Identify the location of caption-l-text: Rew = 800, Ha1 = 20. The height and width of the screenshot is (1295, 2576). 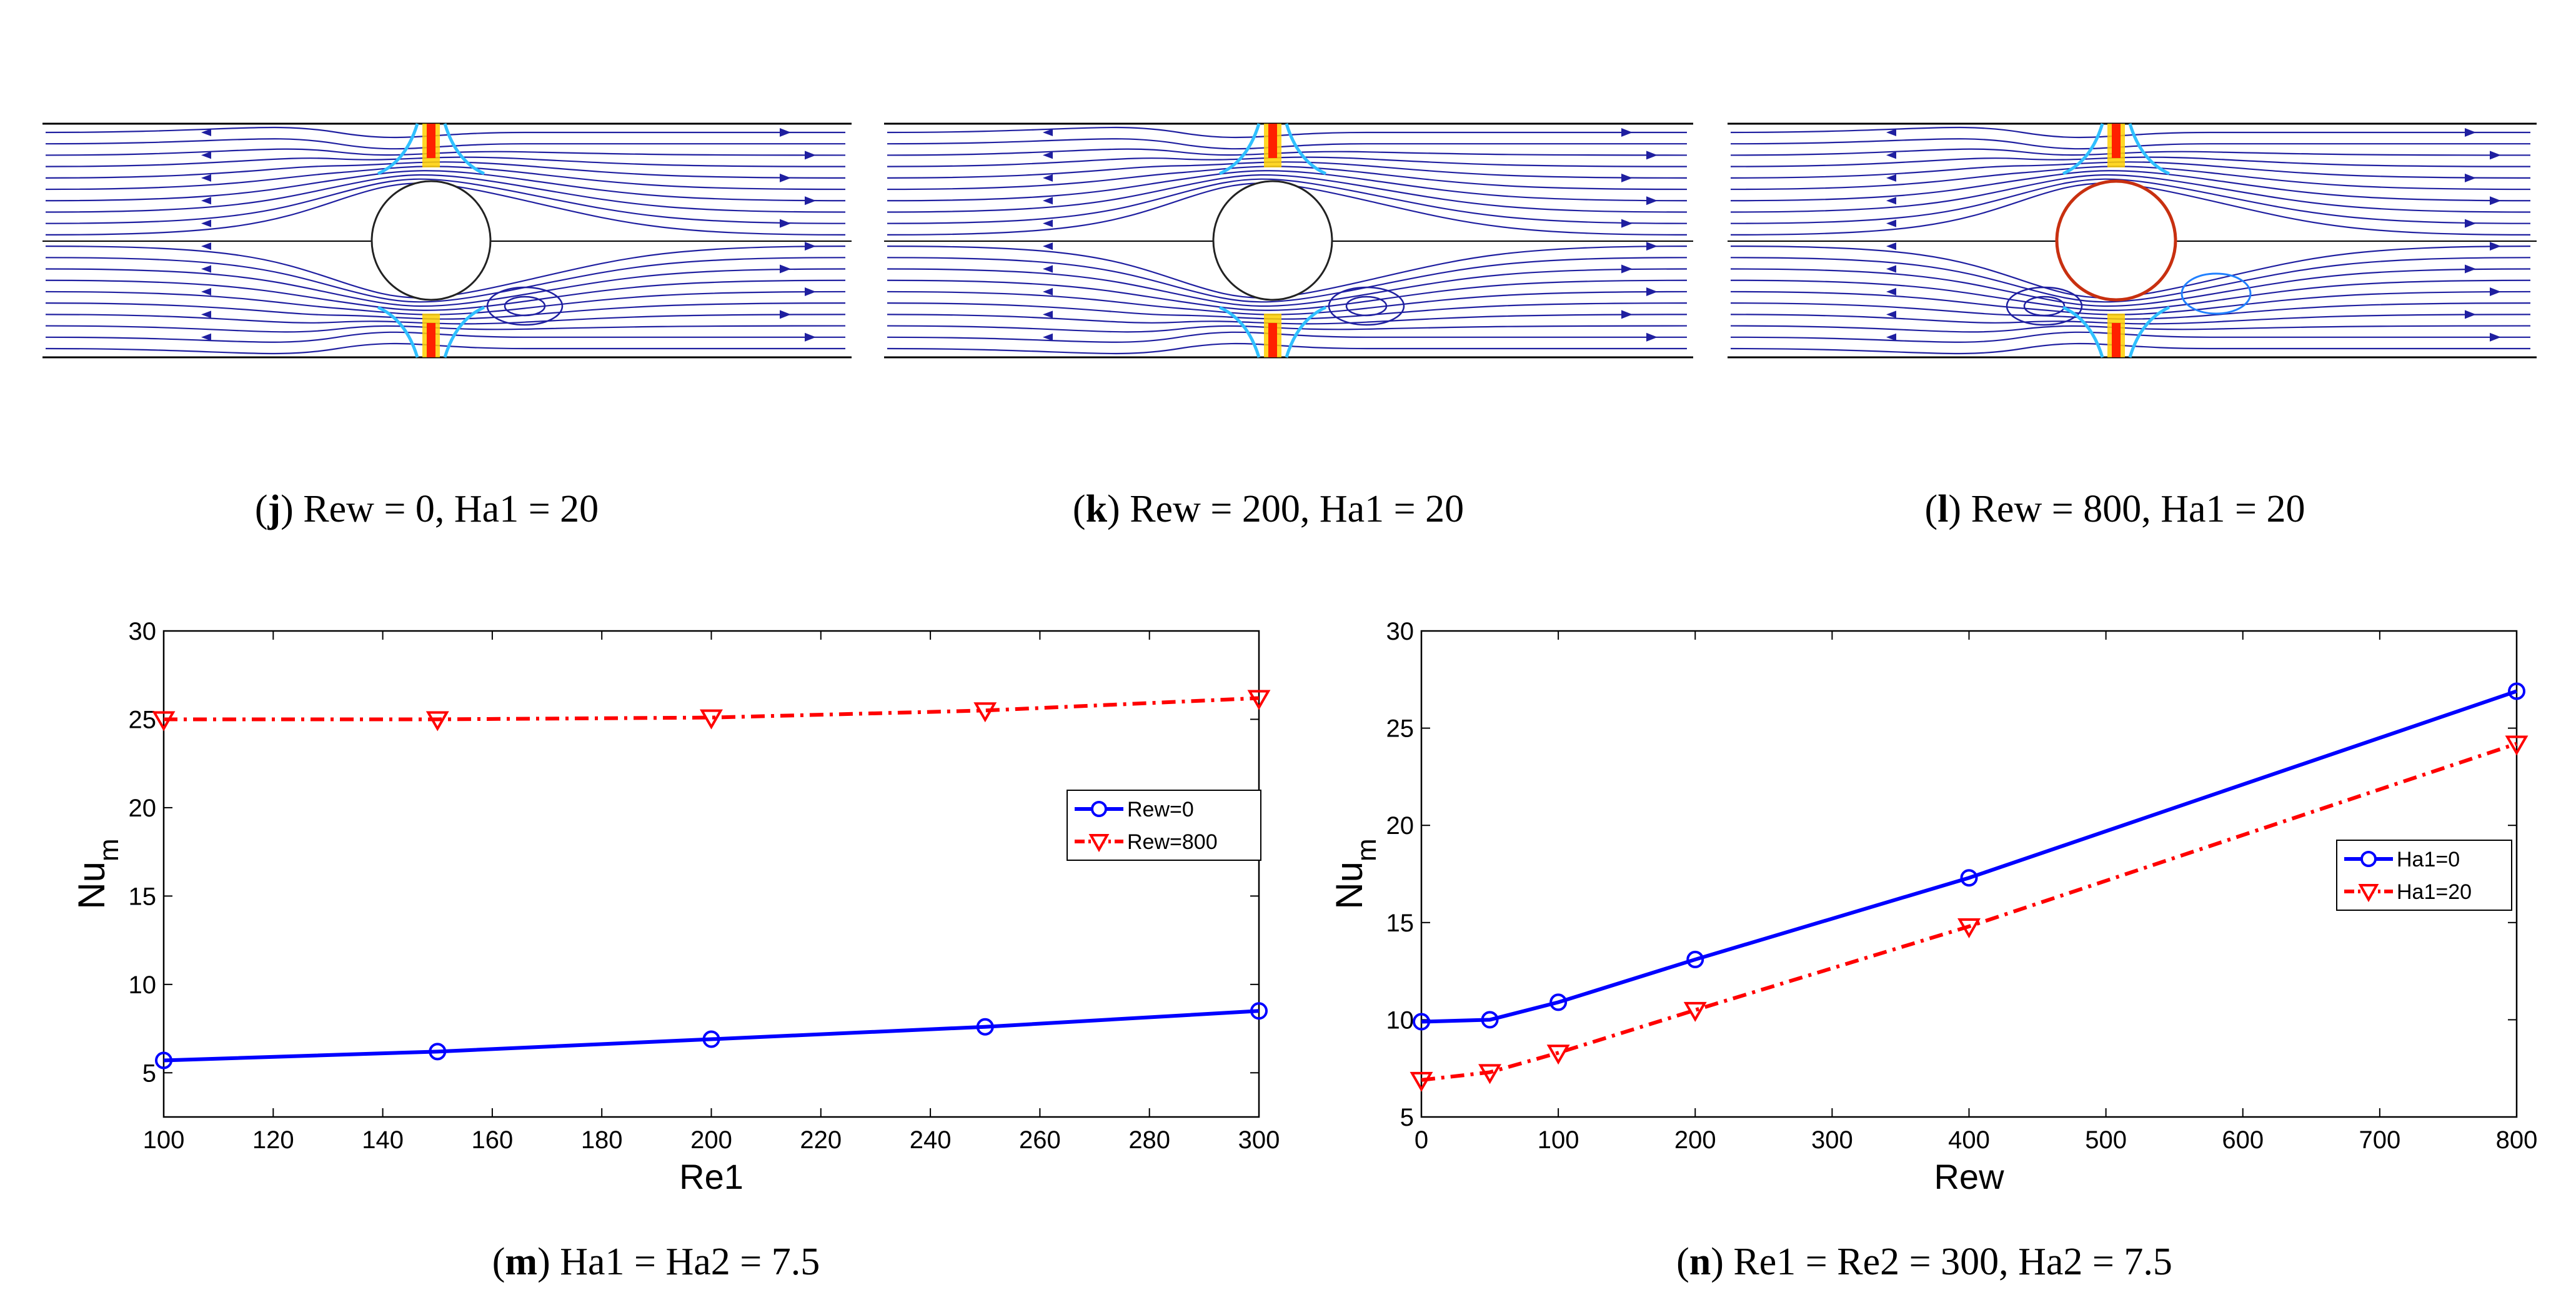
(2138, 509).